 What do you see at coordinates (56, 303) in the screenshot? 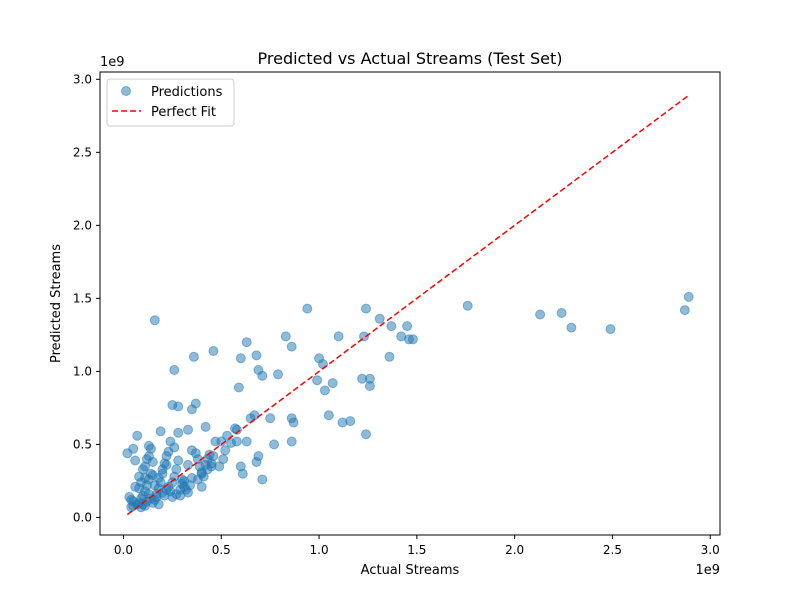
I see `y-axis-label: Predicted Streams` at bounding box center [56, 303].